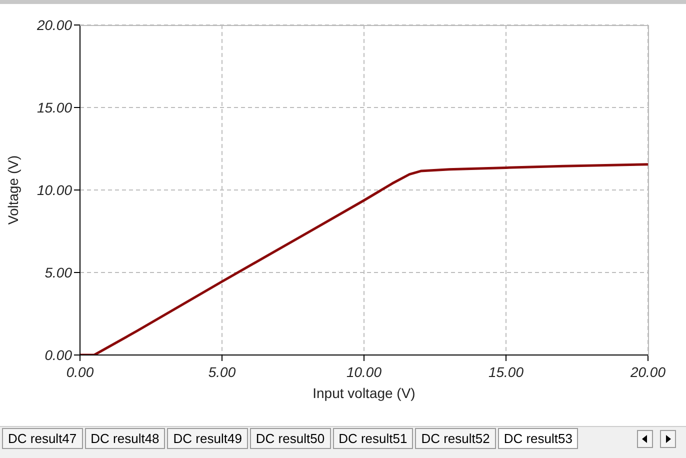 The image size is (686, 458). I want to click on text: DC result51, so click(373, 438).